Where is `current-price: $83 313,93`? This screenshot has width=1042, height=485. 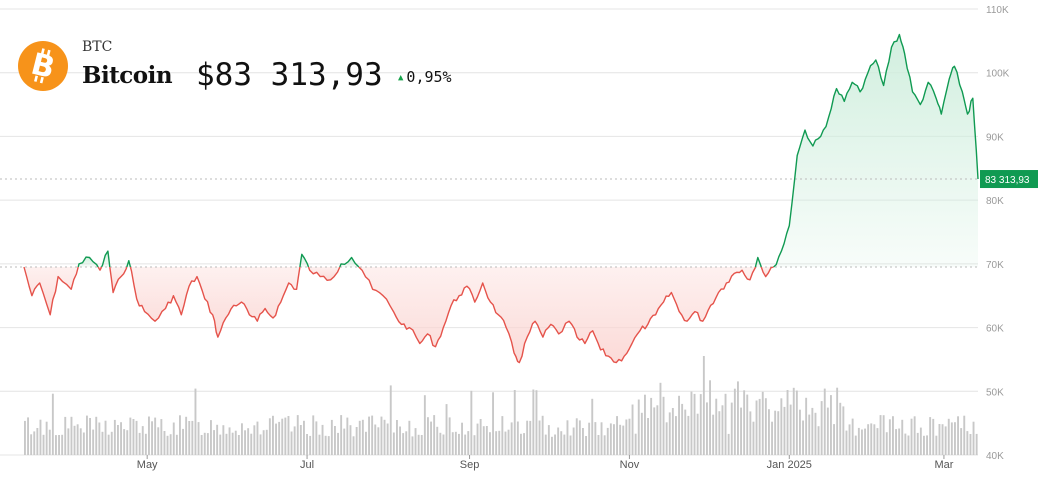 current-price: $83 313,93 is located at coordinates (289, 75).